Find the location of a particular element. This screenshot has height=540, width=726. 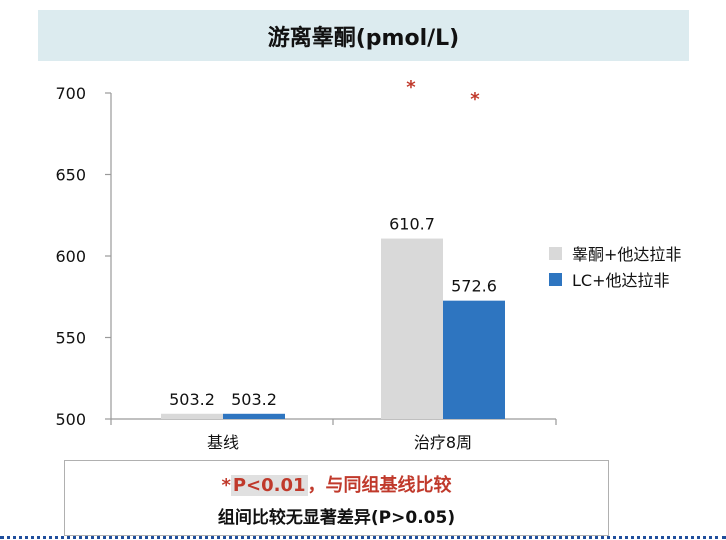

footnote-line-2: 组间比较无显著差异(P>0.05) is located at coordinates (336, 518).